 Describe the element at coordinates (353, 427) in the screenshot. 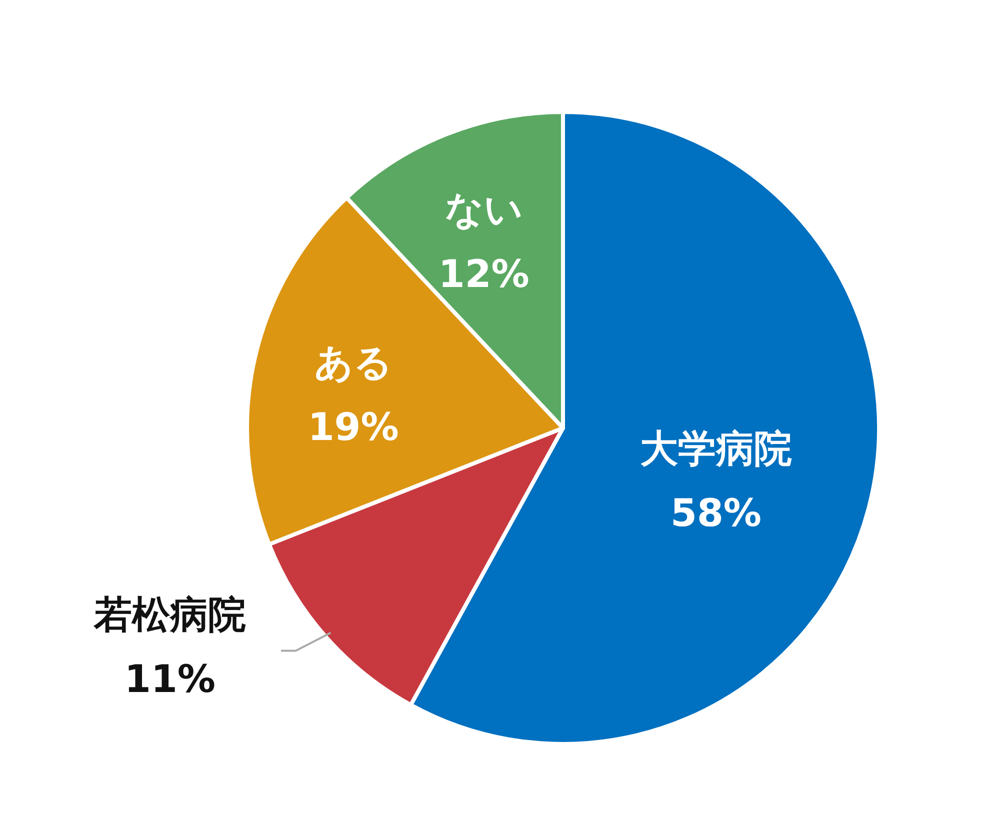

I see `data-label: 19%` at that location.